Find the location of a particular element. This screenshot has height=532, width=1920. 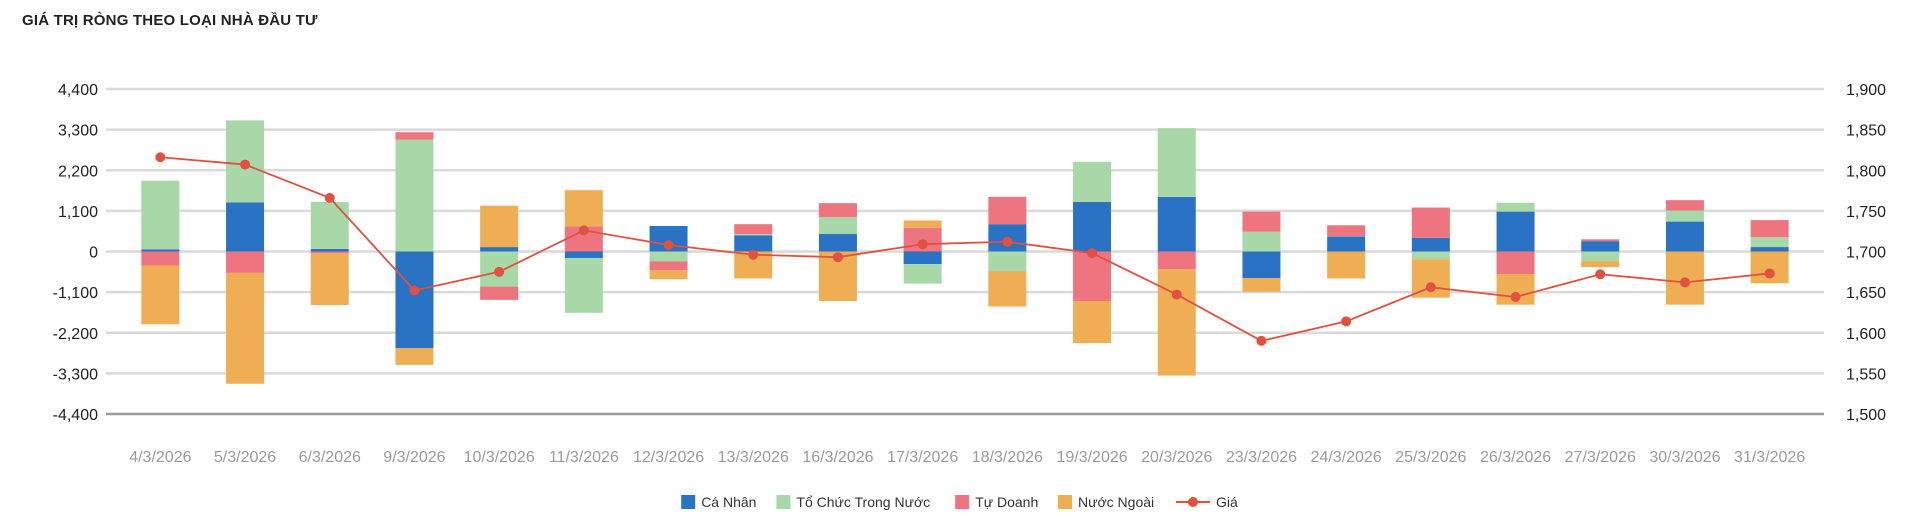

legend-point-swatch is located at coordinates (1193, 502).